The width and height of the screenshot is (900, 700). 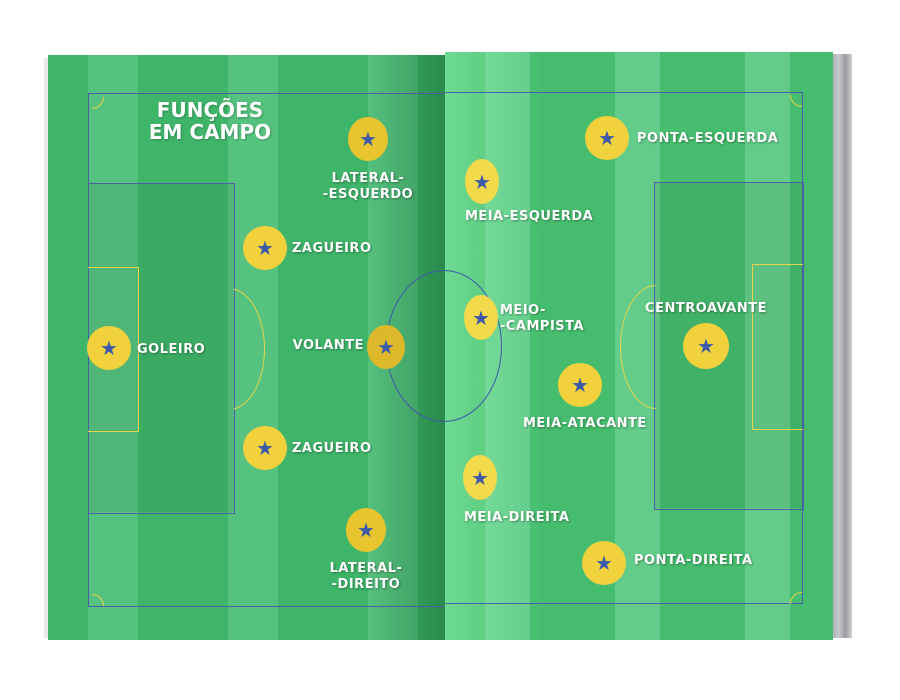 I want to click on goal-area-right, so click(x=777, y=347).